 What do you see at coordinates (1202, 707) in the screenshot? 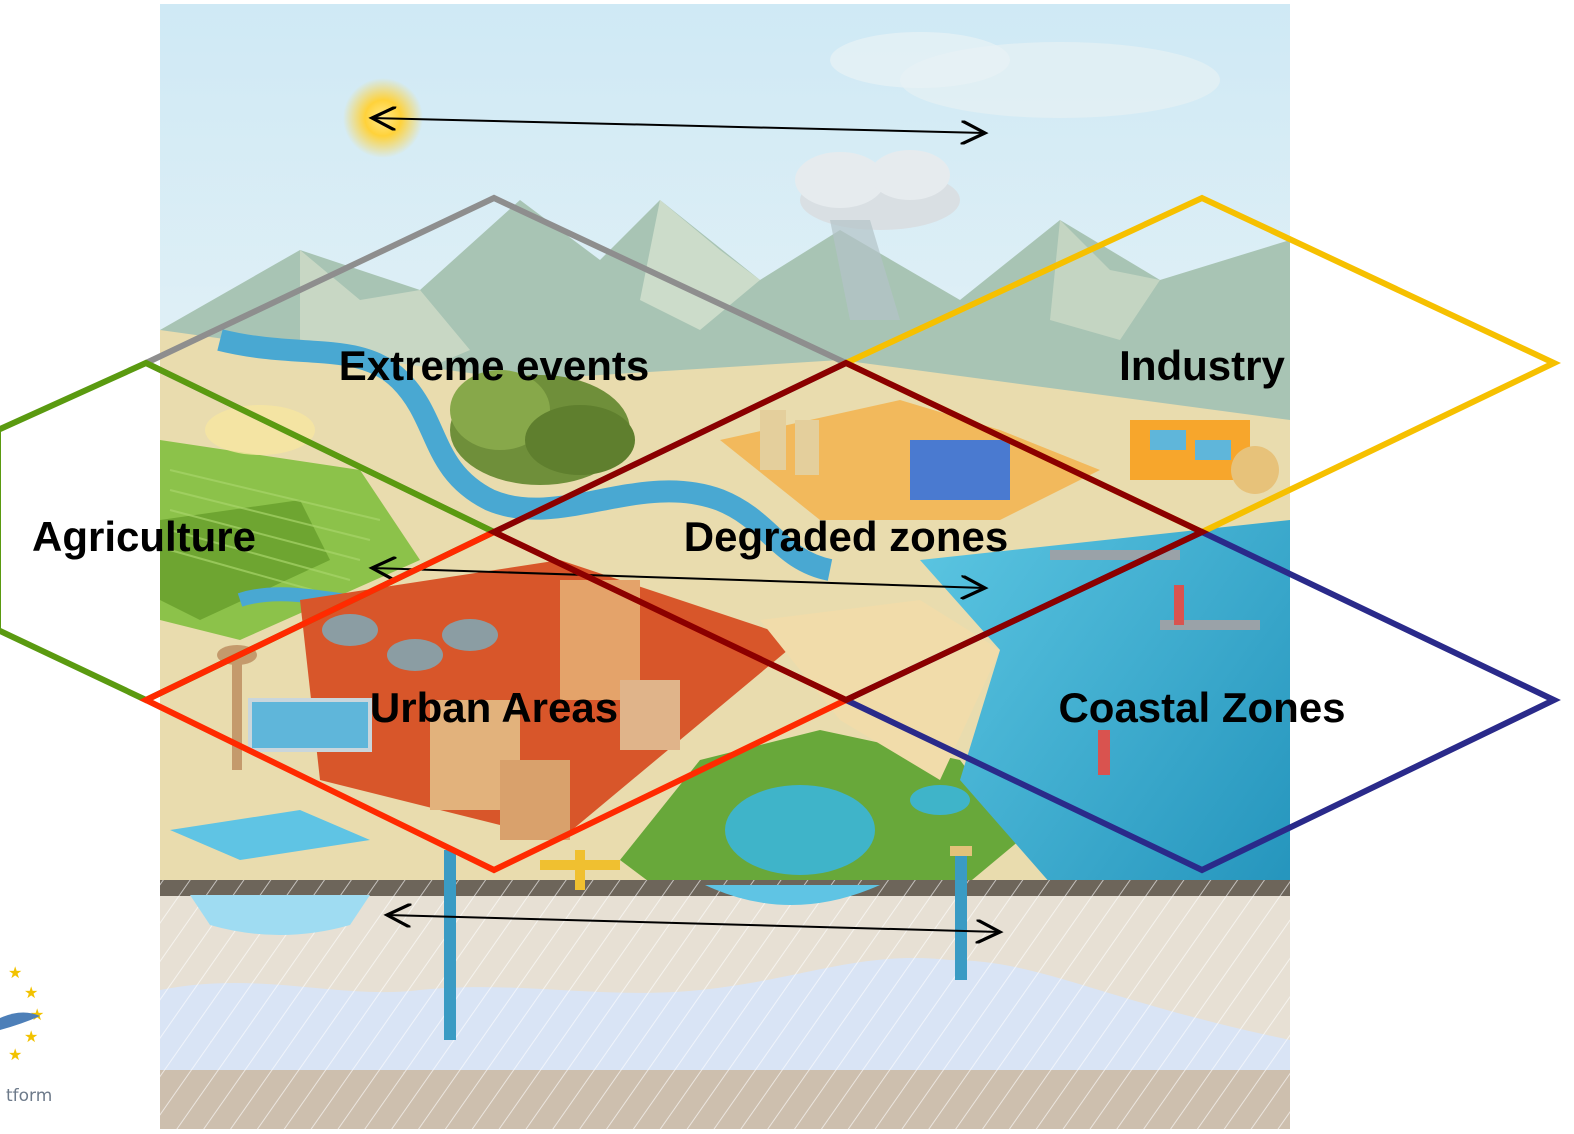
I see `label-coastal-zones: Coastal Zones` at bounding box center [1202, 707].